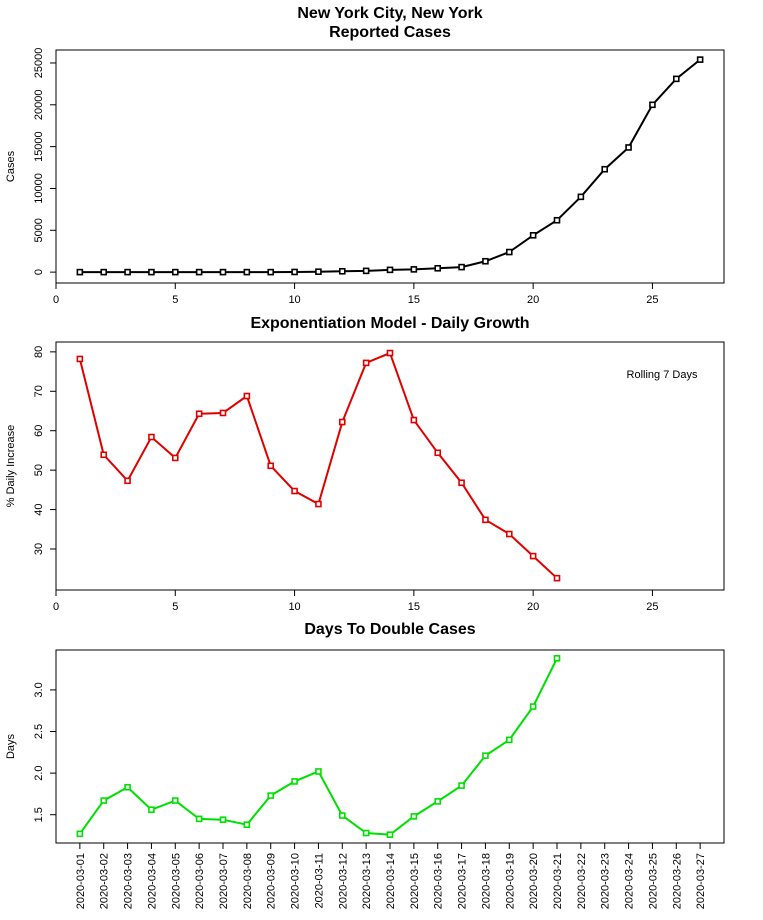  I want to click on x-tick-label: 15, so click(414, 300).